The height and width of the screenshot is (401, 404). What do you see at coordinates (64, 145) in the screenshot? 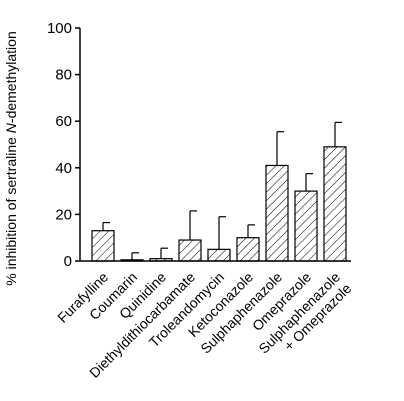
I see `y-axis: 0 20 40 60 80 100` at bounding box center [64, 145].